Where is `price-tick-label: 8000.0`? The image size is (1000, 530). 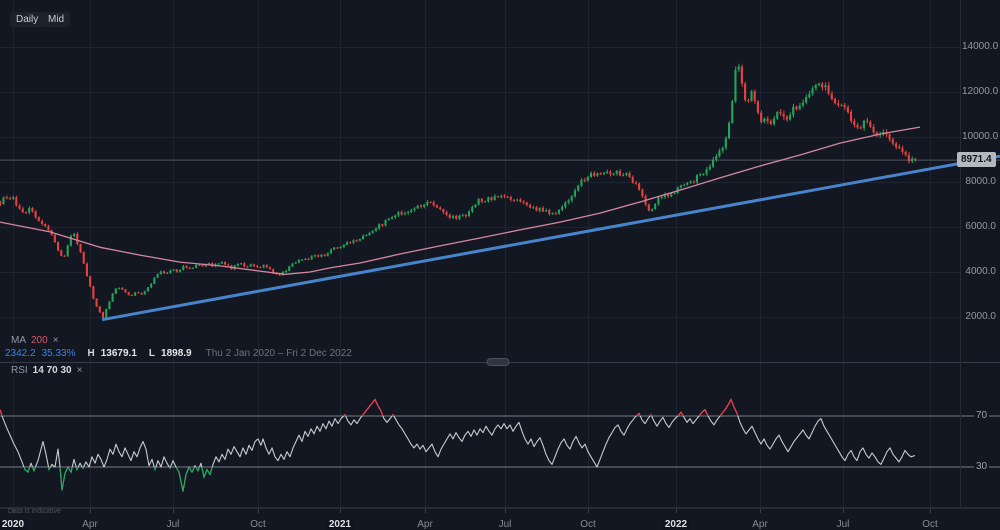 price-tick-label: 8000.0 is located at coordinates (980, 181).